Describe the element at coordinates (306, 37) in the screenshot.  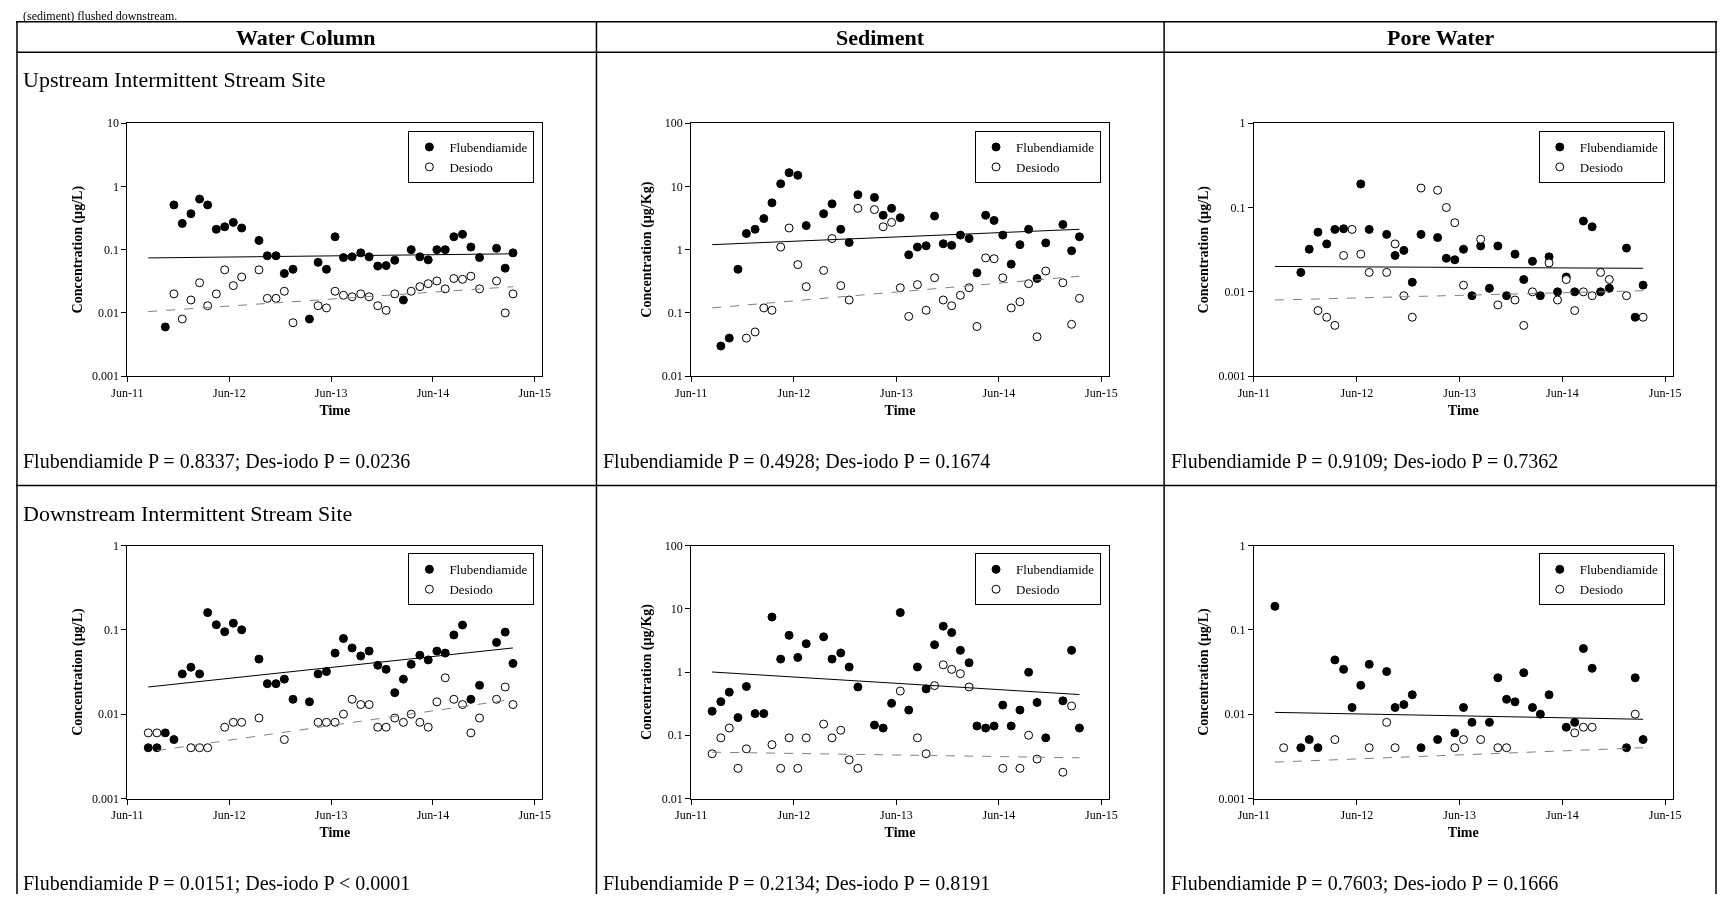
I see `chart-title: Water Column` at that location.